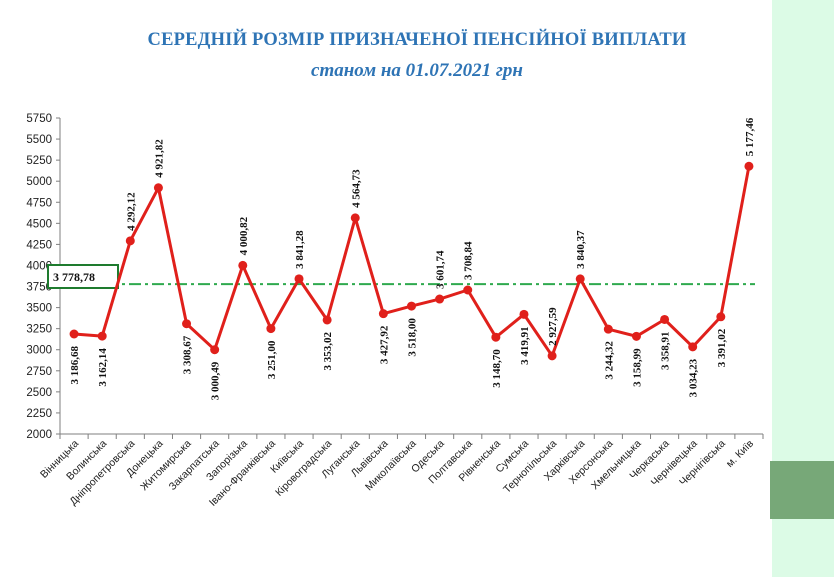  I want to click on y-tick-label: 4000, so click(39, 266).